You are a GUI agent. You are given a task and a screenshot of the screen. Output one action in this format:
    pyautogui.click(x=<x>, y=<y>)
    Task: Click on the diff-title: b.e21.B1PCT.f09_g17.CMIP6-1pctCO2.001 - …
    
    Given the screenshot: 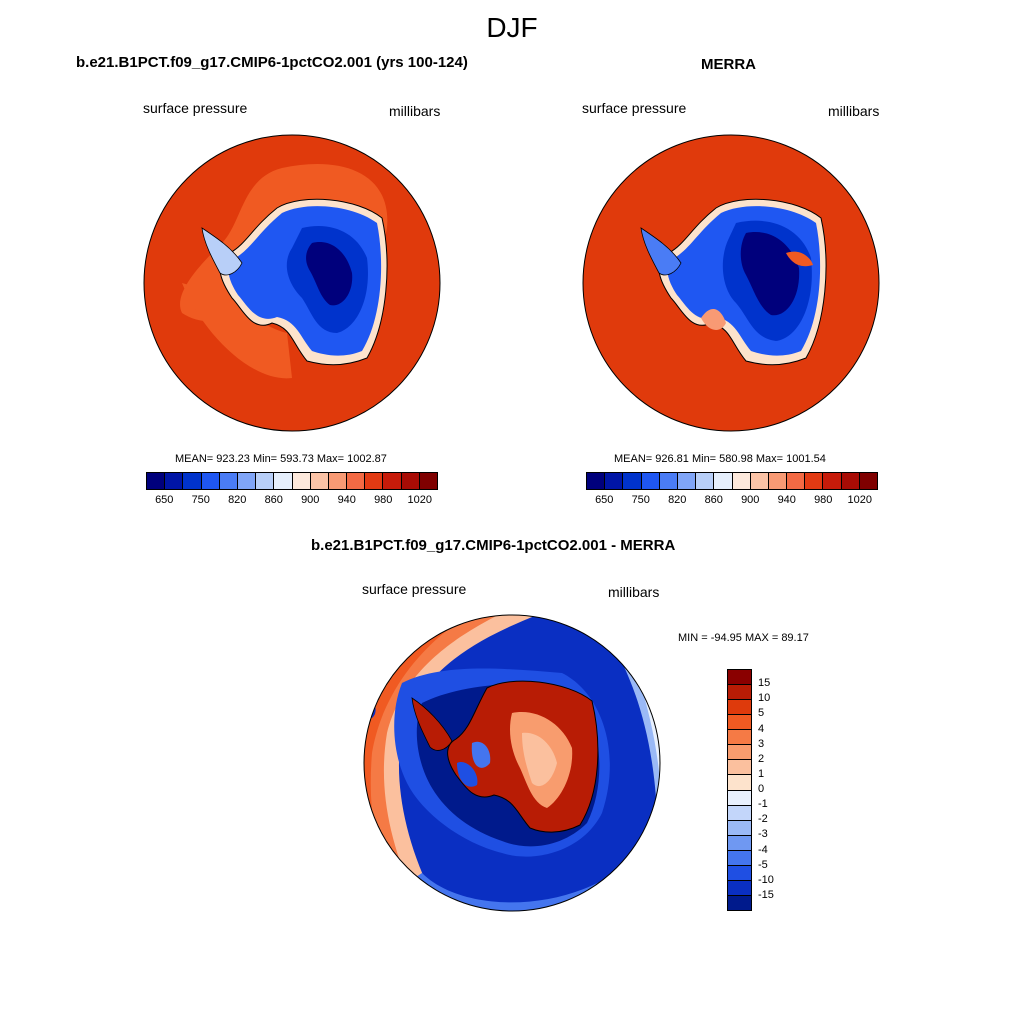 What is the action you would take?
    pyautogui.click(x=493, y=545)
    